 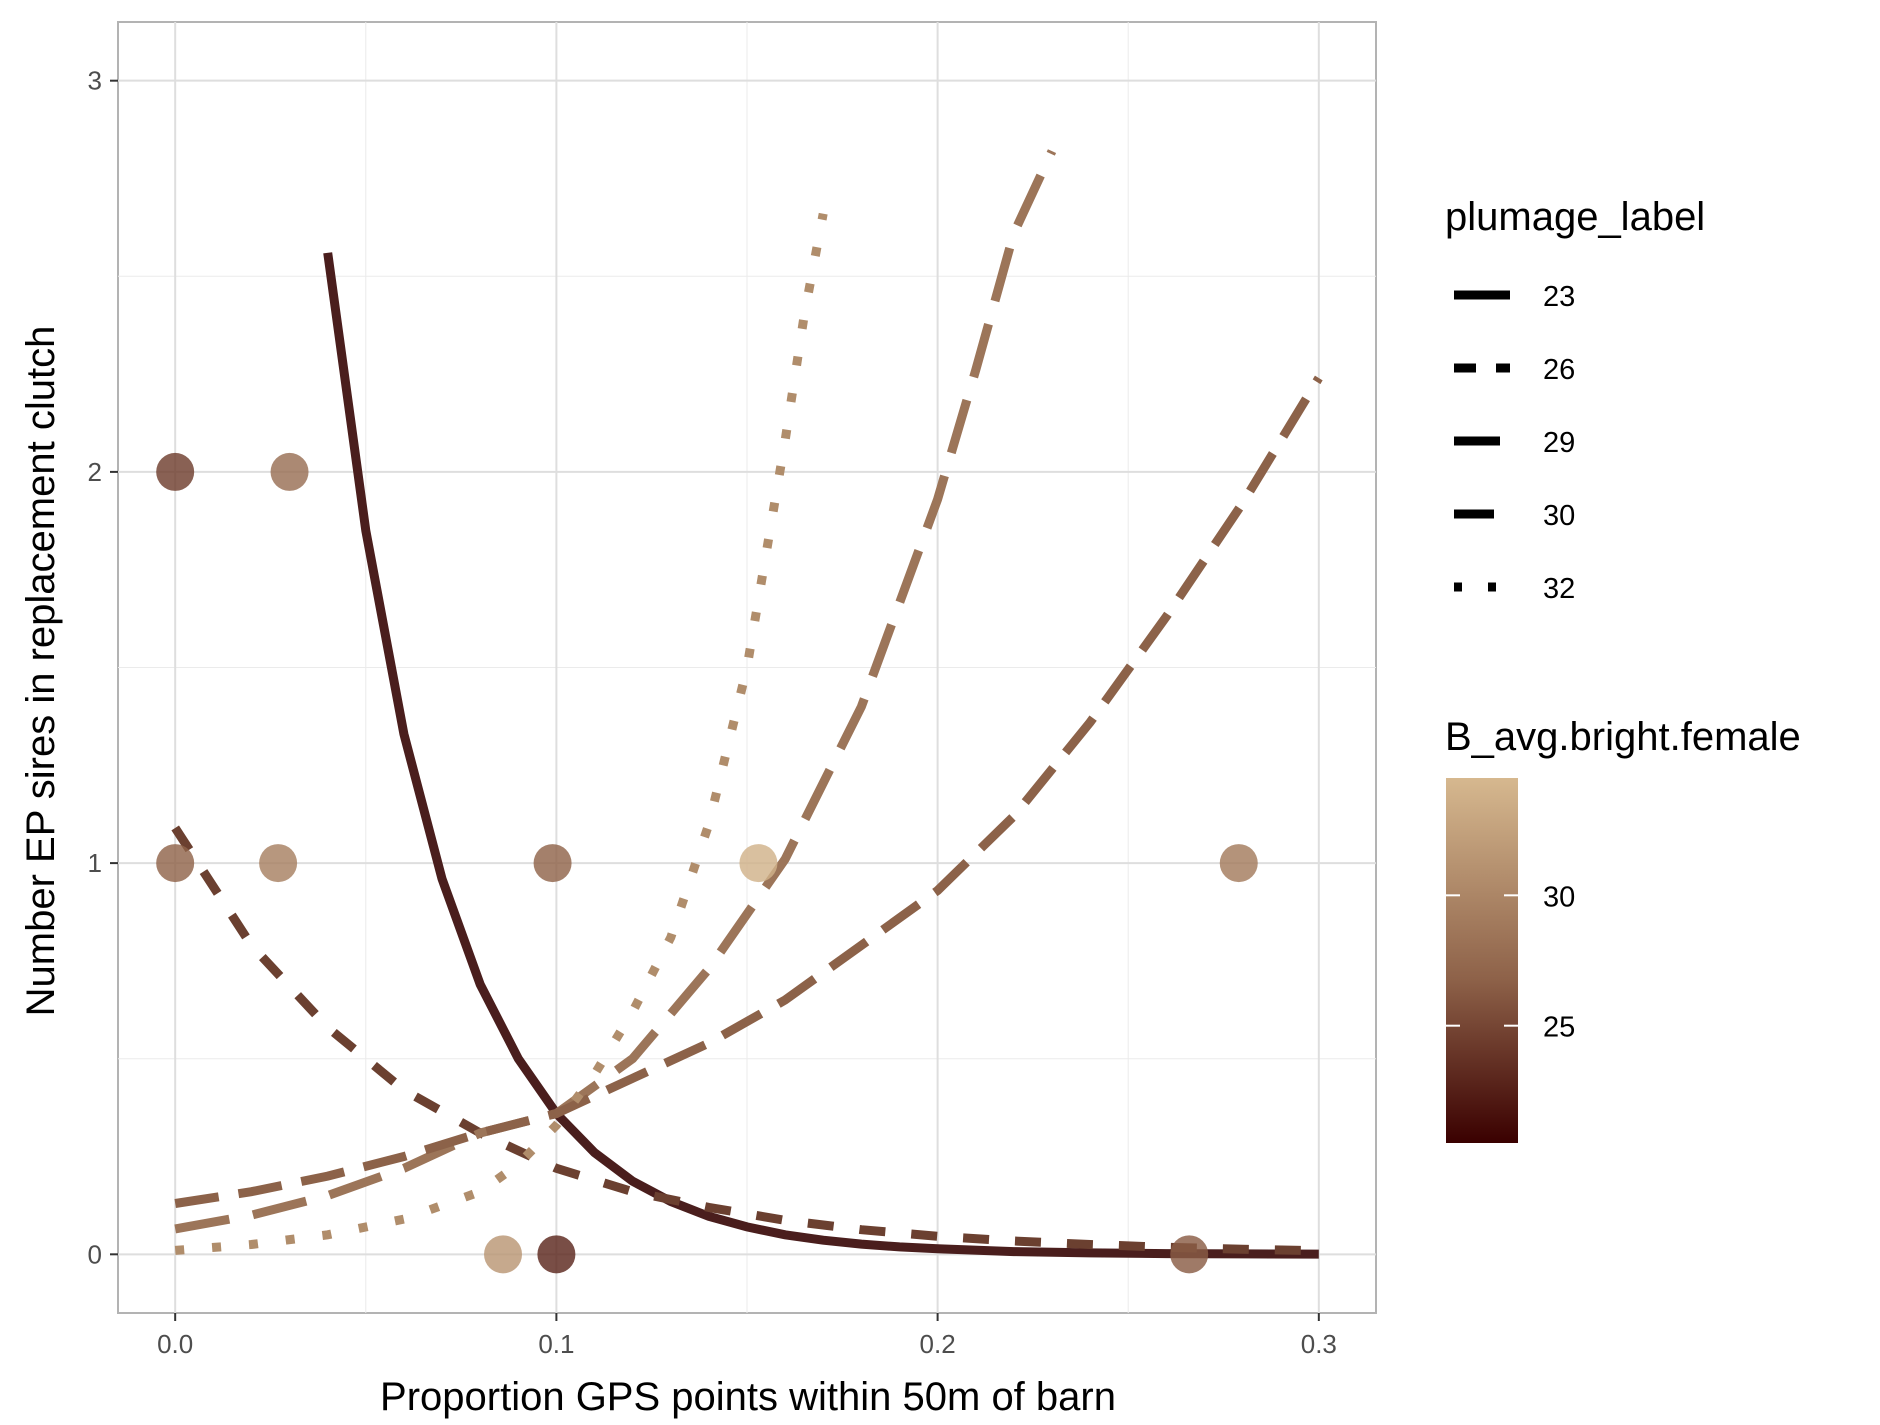 What do you see at coordinates (1559, 897) in the screenshot?
I see `colorbar-tick-label: 30` at bounding box center [1559, 897].